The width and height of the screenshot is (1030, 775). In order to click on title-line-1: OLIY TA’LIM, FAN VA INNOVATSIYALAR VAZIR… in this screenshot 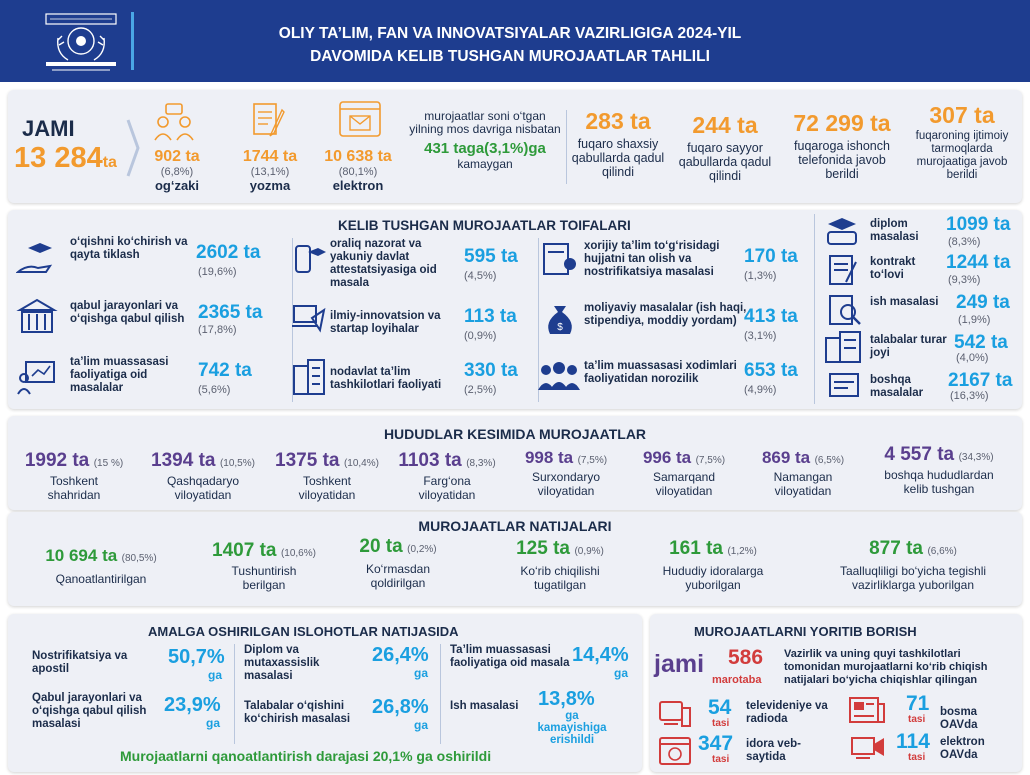, I will do `click(510, 33)`.